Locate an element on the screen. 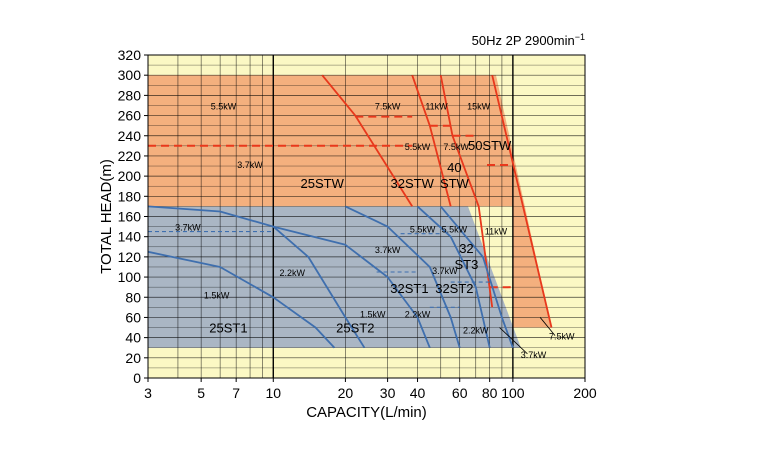 This screenshot has width=783, height=458. model-label: 32STW is located at coordinates (413, 183).